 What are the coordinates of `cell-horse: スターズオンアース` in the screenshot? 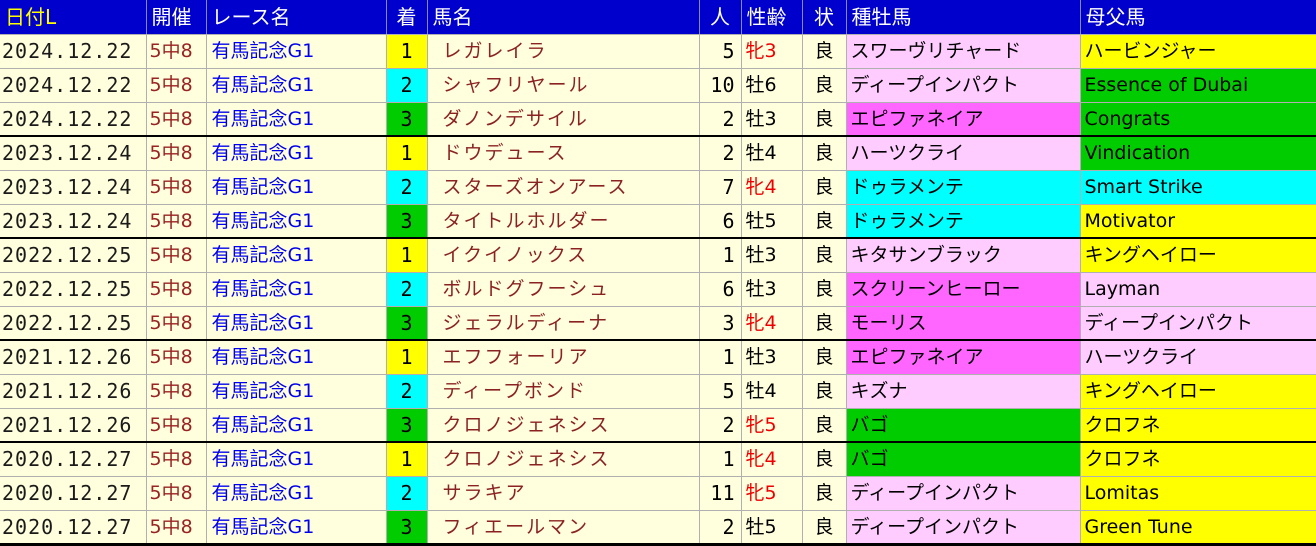 It's located at (563, 187).